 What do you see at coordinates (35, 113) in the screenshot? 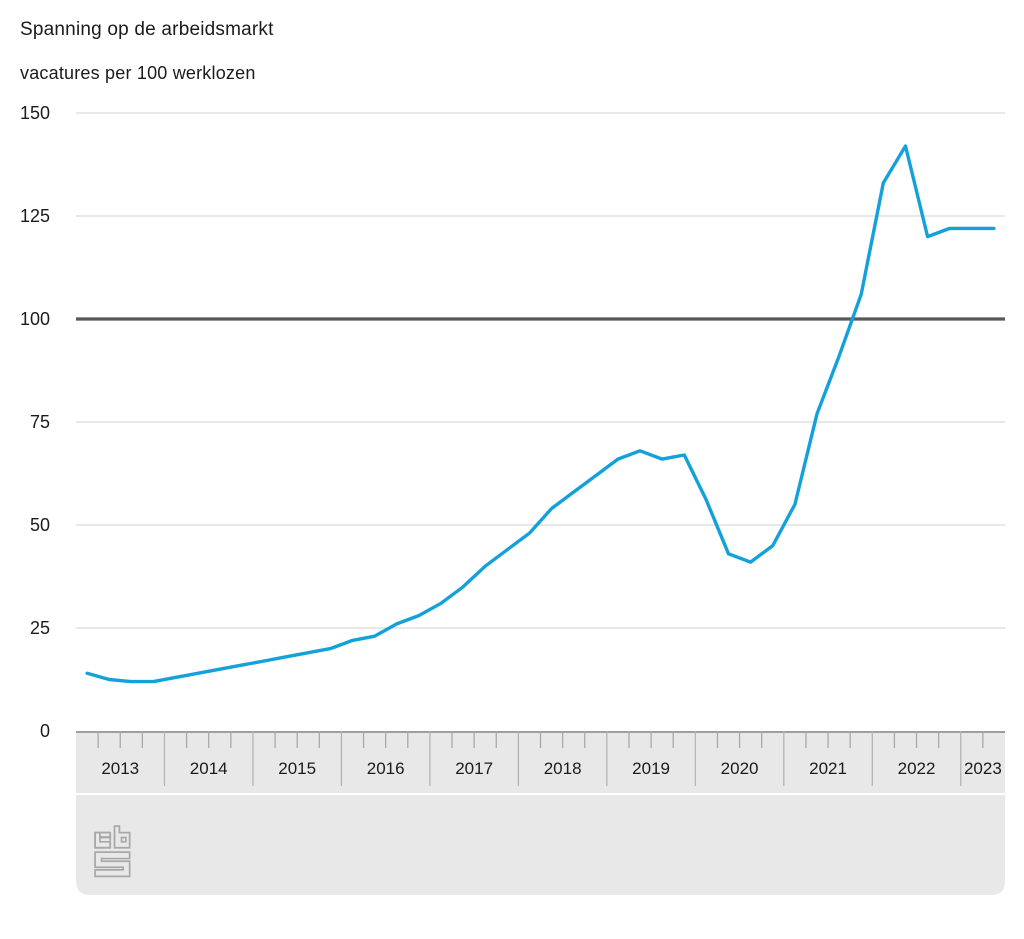
I see `y-axis-label-150: 150` at bounding box center [35, 113].